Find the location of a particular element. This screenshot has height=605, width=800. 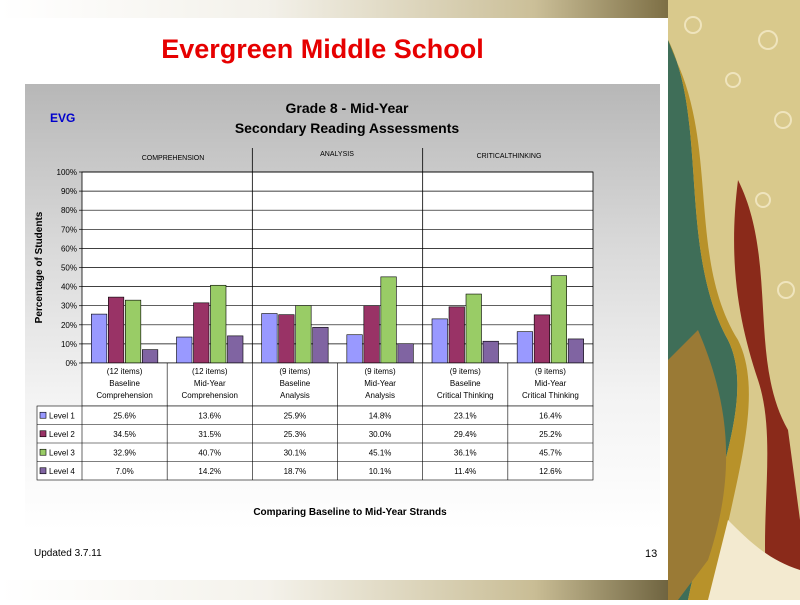

section-label: COMPREHENSION is located at coordinates (173, 158).